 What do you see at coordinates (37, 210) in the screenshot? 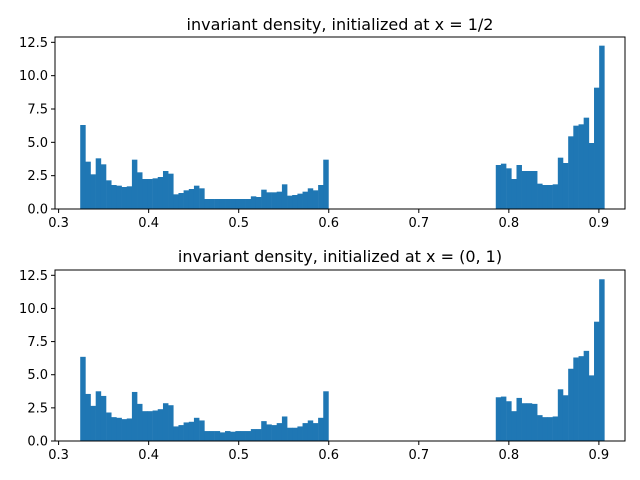
I see `top-y-tick-label: 0.0` at bounding box center [37, 210].